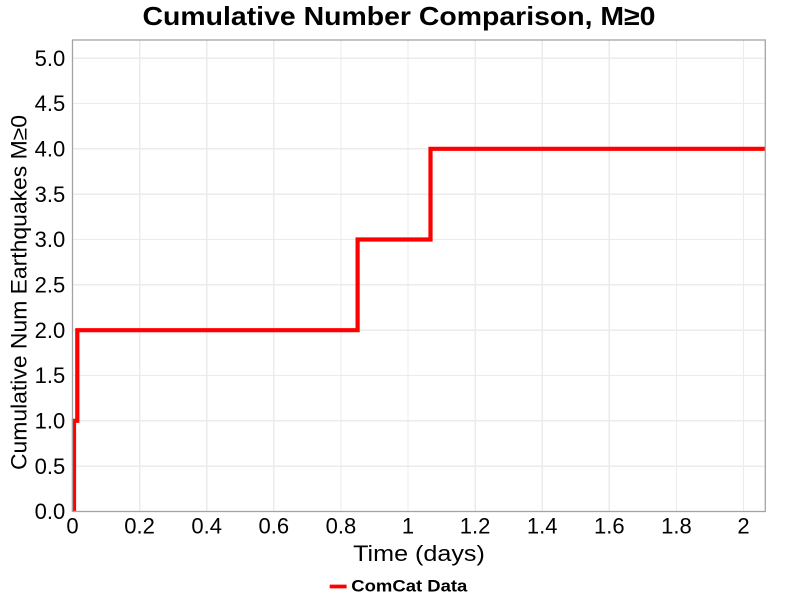  Describe the element at coordinates (609, 525) in the screenshot. I see `svg-text: 1.6` at that location.